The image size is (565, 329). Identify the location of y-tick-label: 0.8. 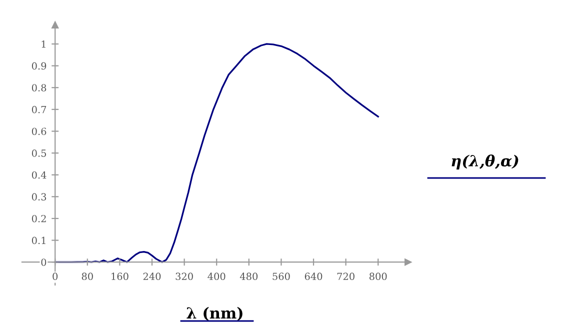
(39, 88).